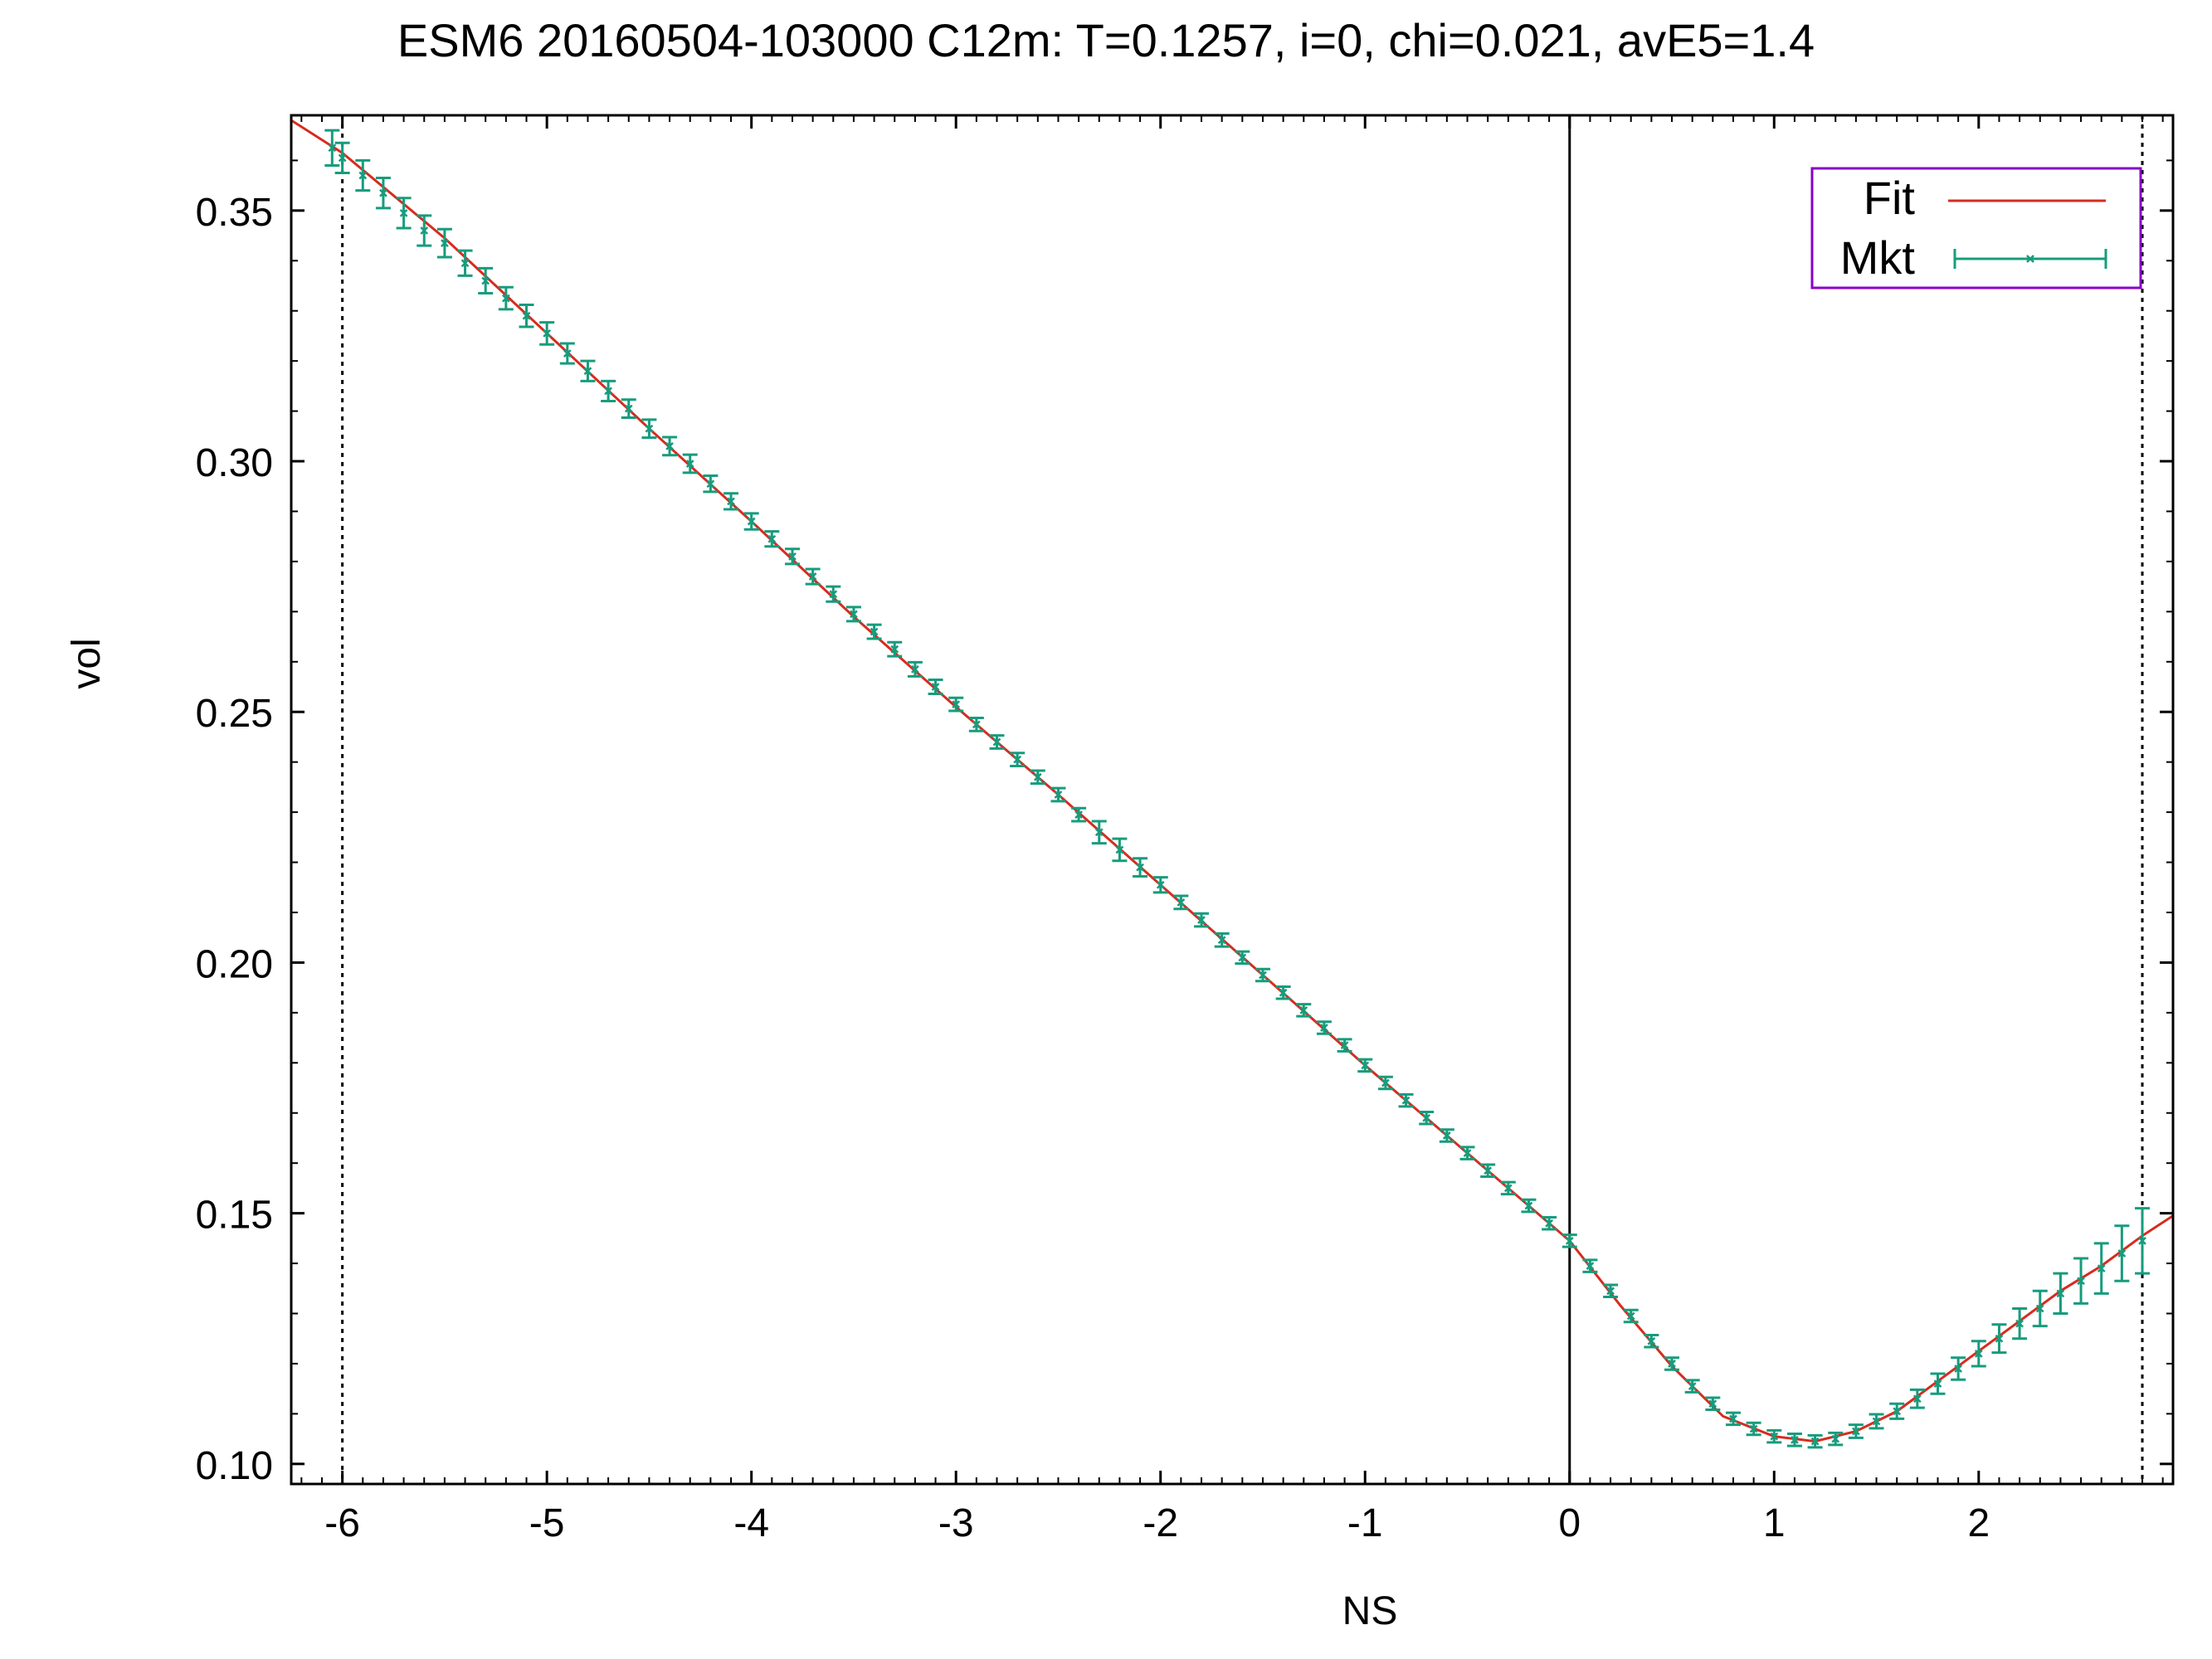 This screenshot has height=1659, width=2212. I want to click on legend-label-fit: Fit, so click(1890, 198).